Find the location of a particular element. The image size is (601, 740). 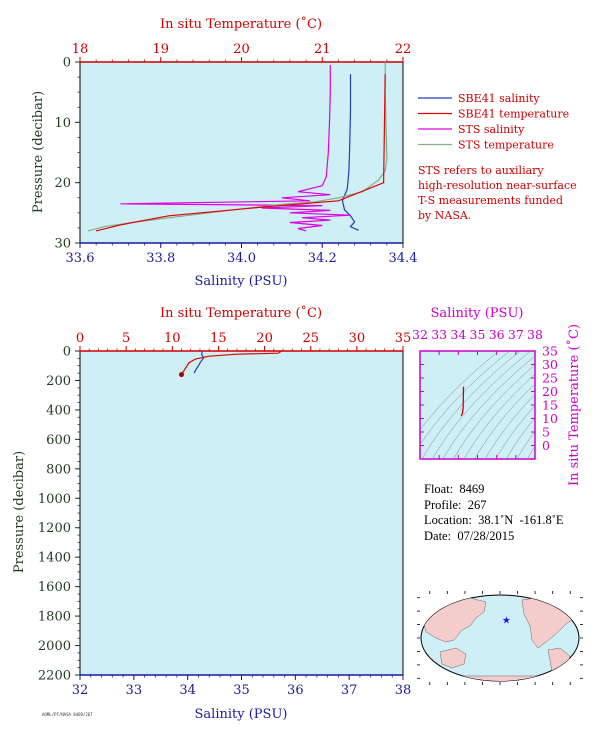

pressure-tick-label: 2000 is located at coordinates (54, 646).